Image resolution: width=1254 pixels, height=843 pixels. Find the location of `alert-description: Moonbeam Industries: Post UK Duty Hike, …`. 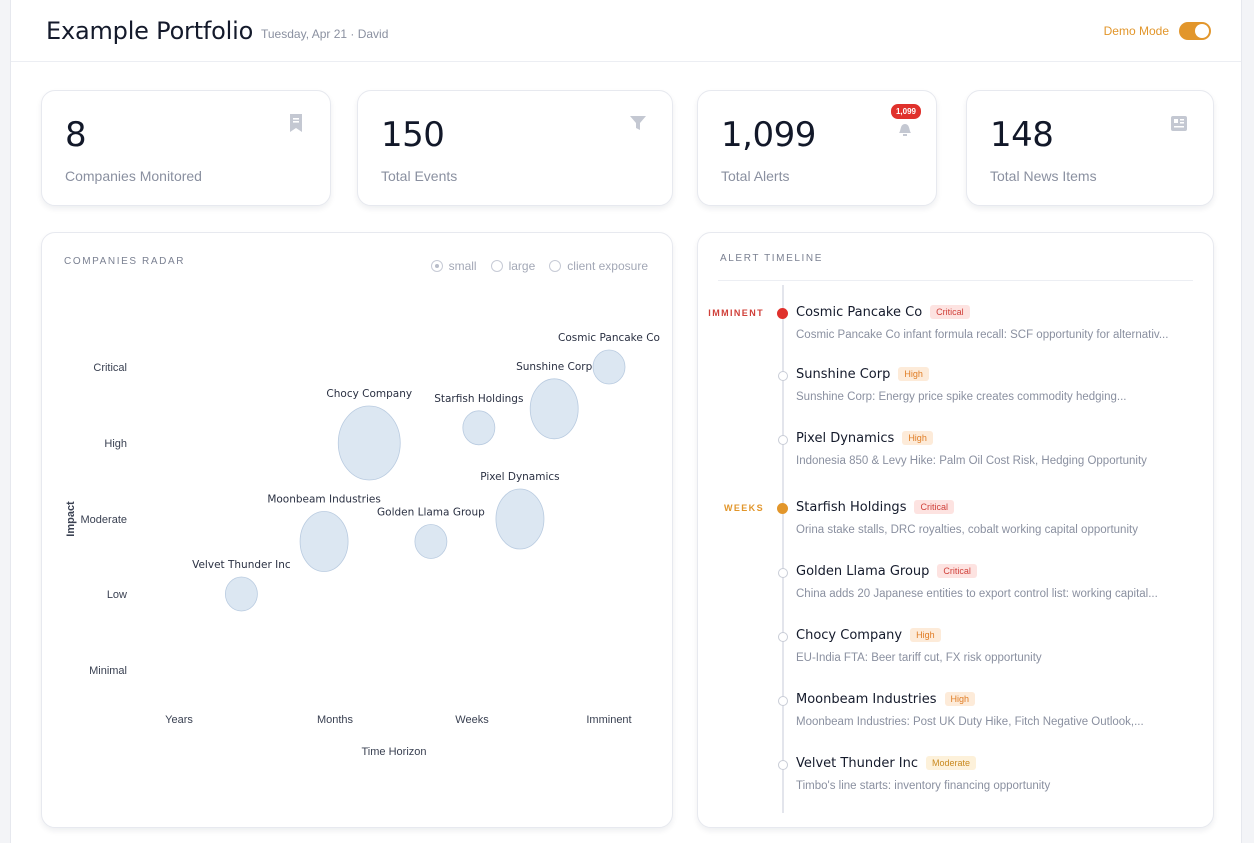

alert-description: Moonbeam Industries: Post UK Duty Hike, … is located at coordinates (970, 722).